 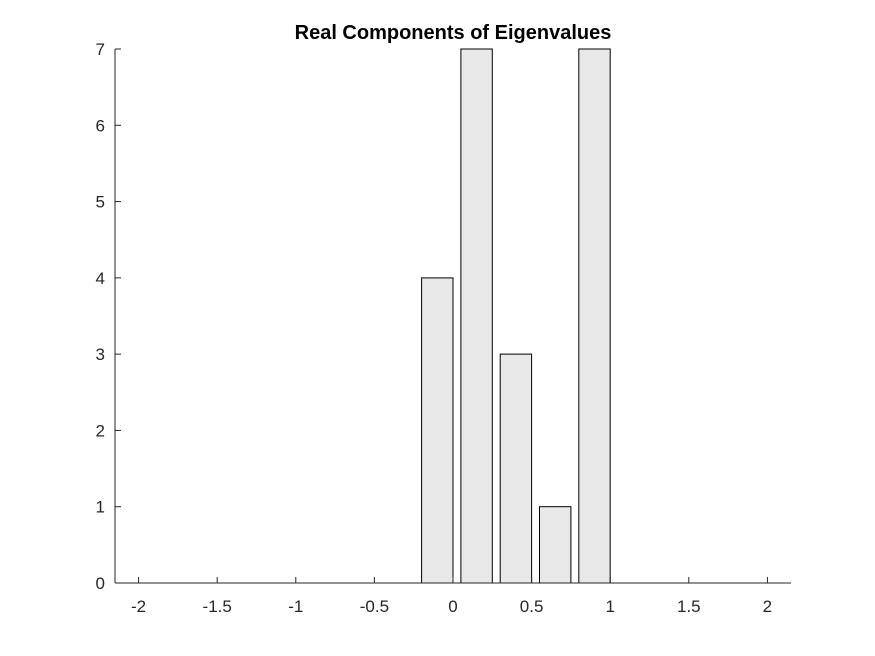 What do you see at coordinates (451, 596) in the screenshot?
I see `x-ticks-group: -2 -1.5 -1 -0.5 0 0.5 1 1.5 2` at bounding box center [451, 596].